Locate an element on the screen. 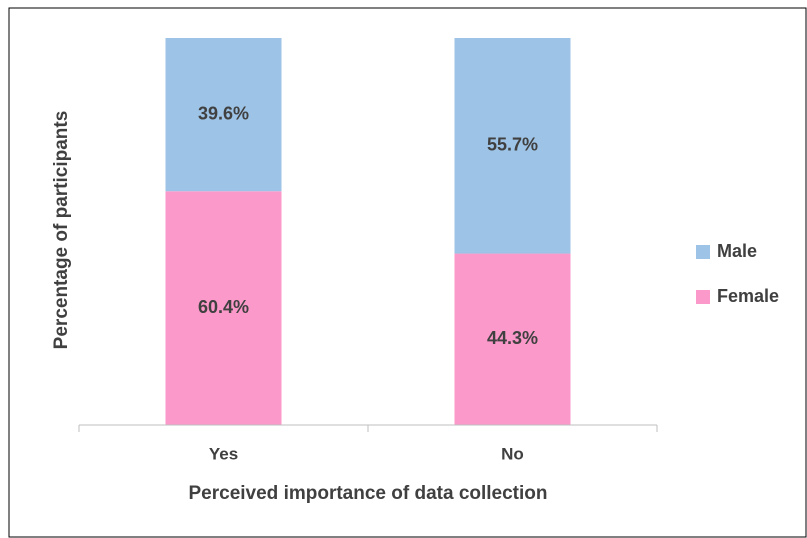 Image resolution: width=807 pixels, height=538 pixels. data-label: 55.7% is located at coordinates (512, 145).